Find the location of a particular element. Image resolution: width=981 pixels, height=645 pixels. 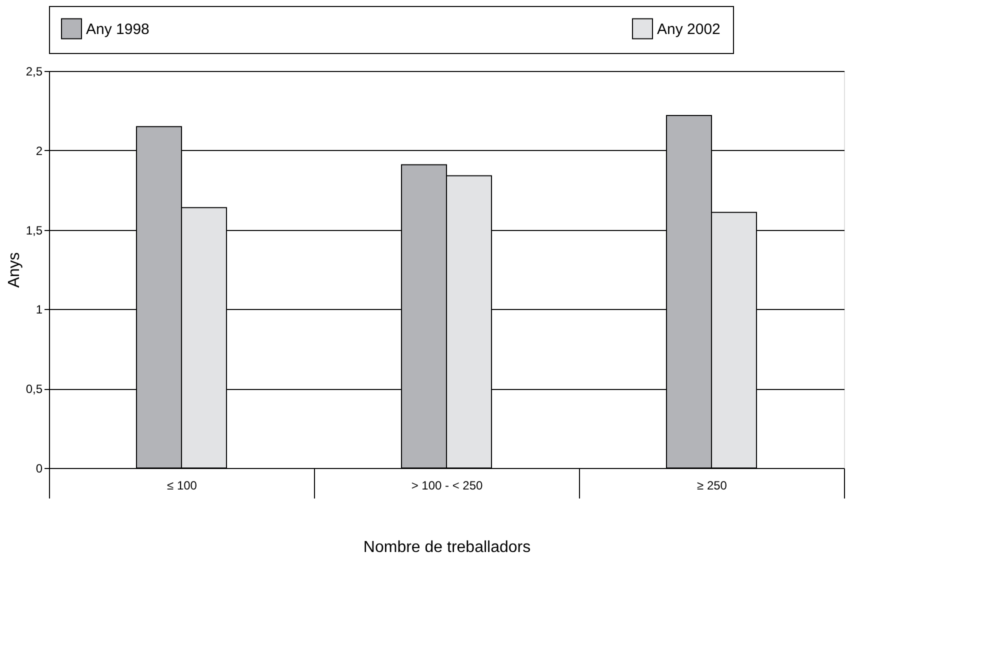

x-tick-label: > 100 - < 250 is located at coordinates (447, 485).